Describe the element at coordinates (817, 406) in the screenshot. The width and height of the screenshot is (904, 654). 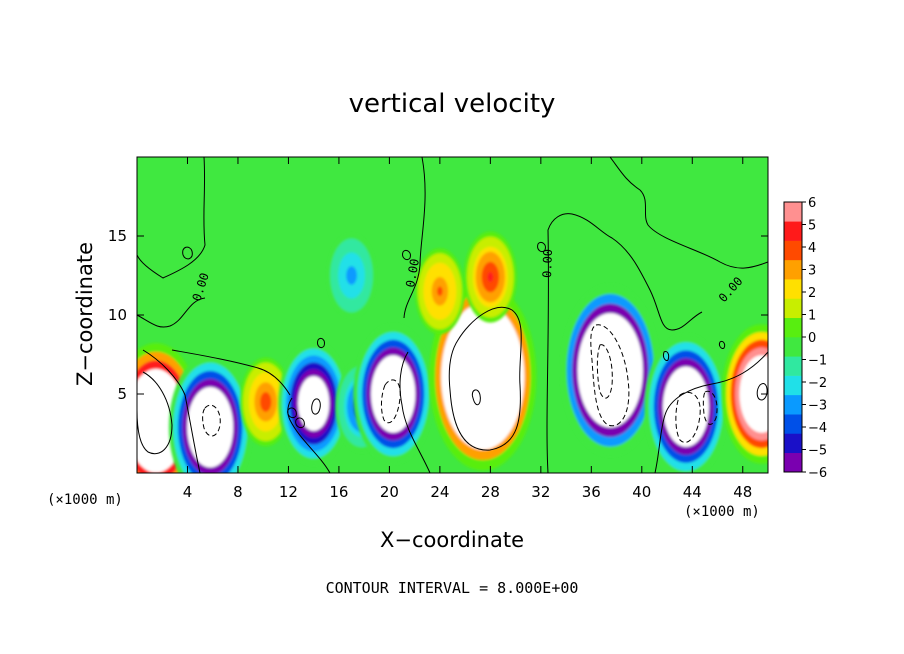
I see `colorbar-tick-label: −3` at that location.